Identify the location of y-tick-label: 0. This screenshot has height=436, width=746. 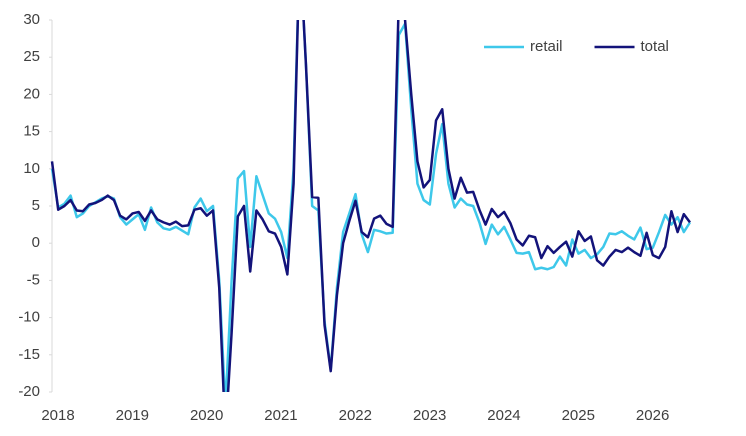
(36, 242).